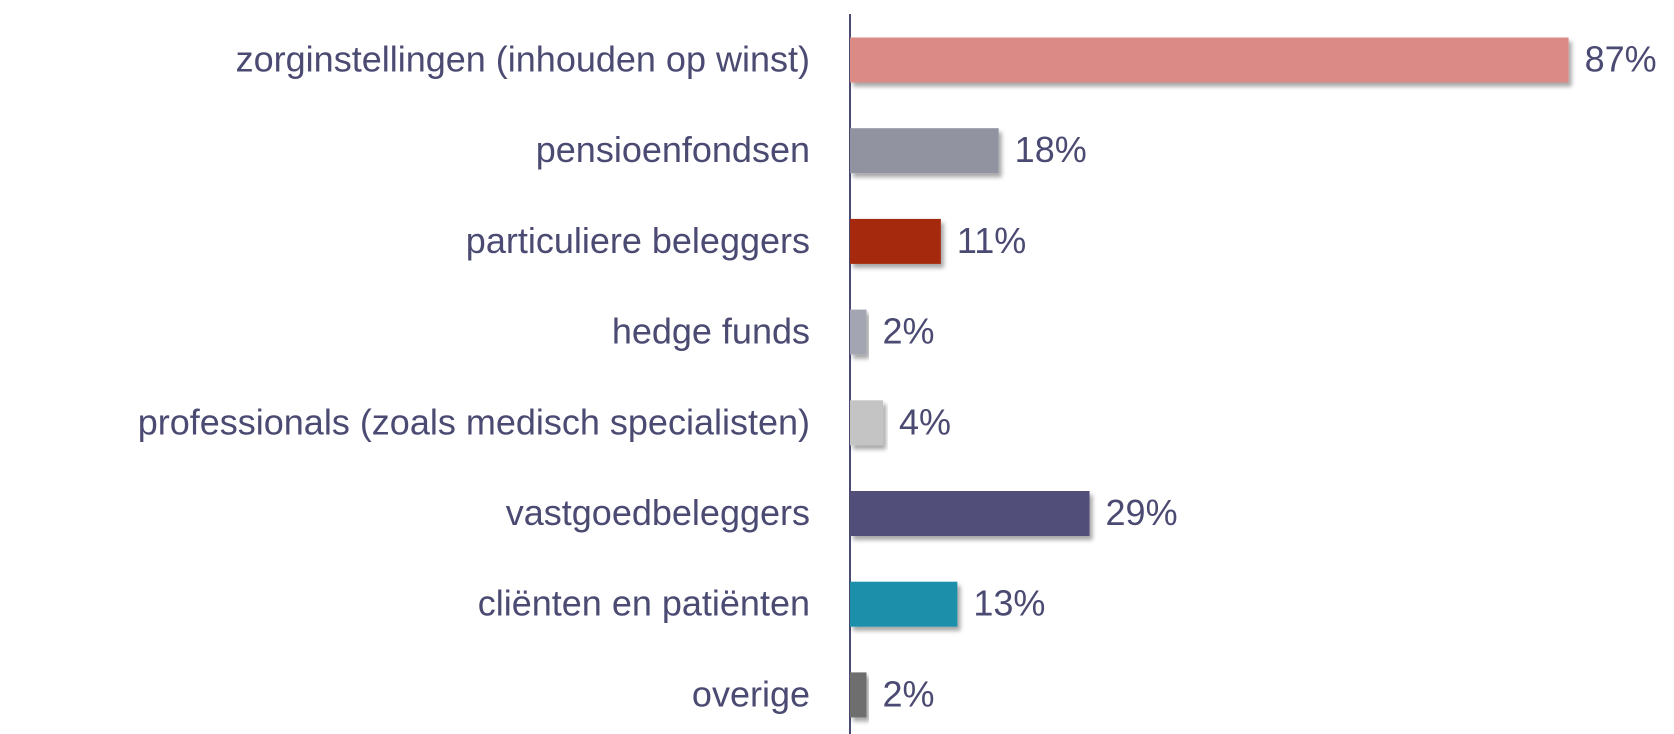 This screenshot has height=734, width=1674. I want to click on value-label: 13%, so click(1009, 603).